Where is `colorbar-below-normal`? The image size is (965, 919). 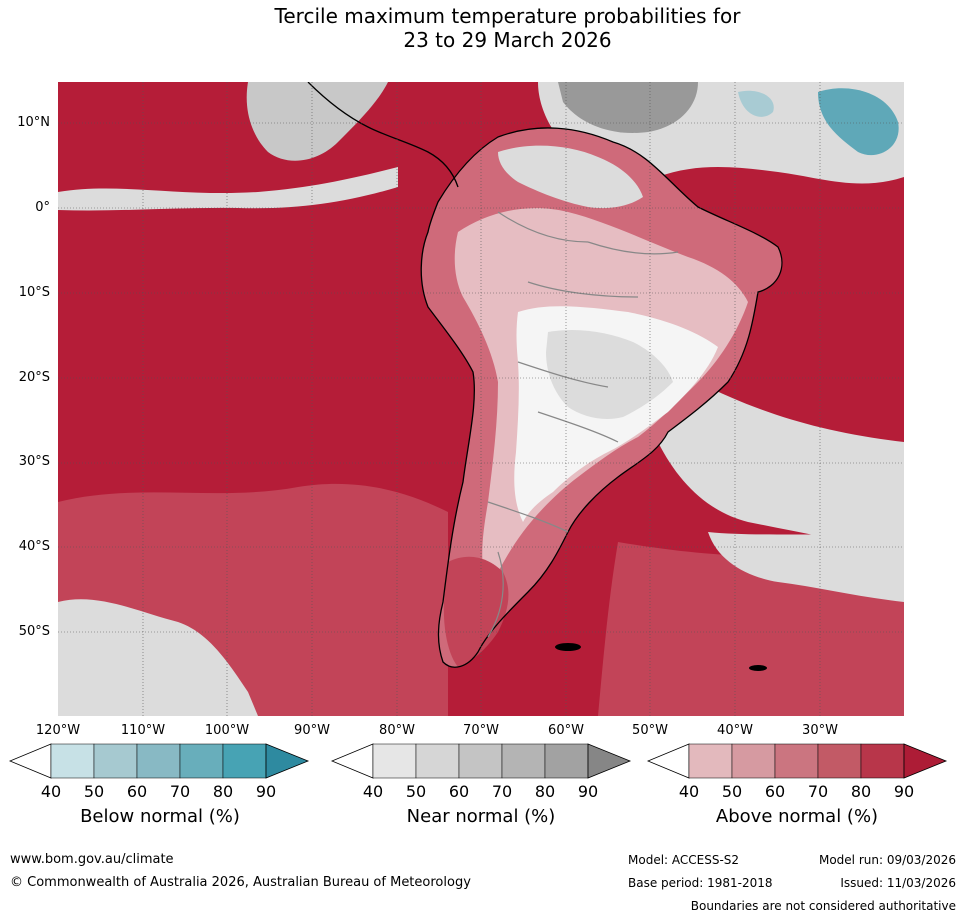
colorbar-below-normal is located at coordinates (160, 764).